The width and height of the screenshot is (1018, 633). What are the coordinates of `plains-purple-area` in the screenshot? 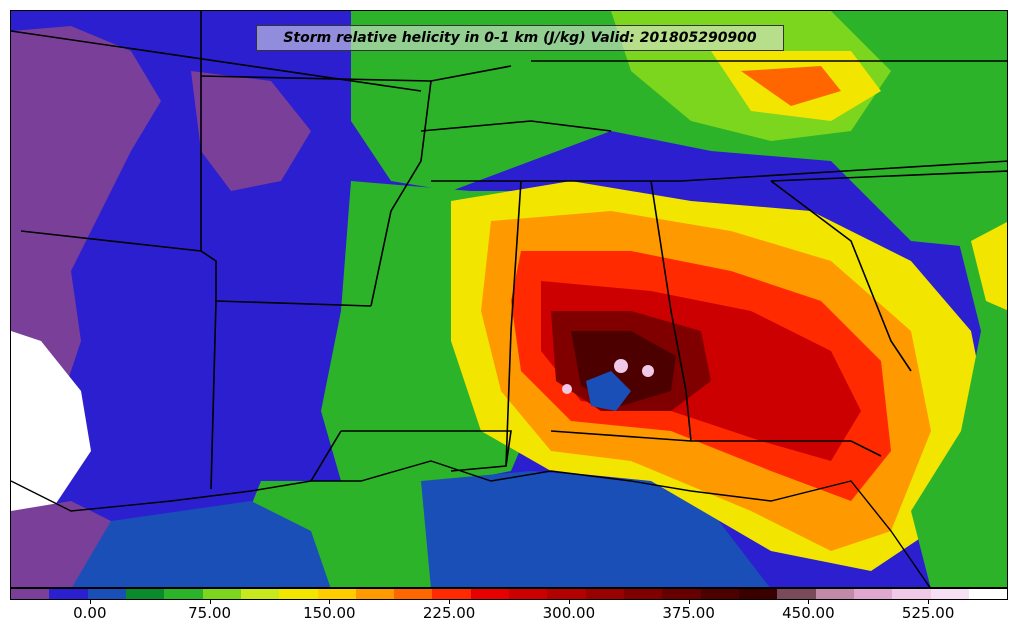 It's located at (251, 131).